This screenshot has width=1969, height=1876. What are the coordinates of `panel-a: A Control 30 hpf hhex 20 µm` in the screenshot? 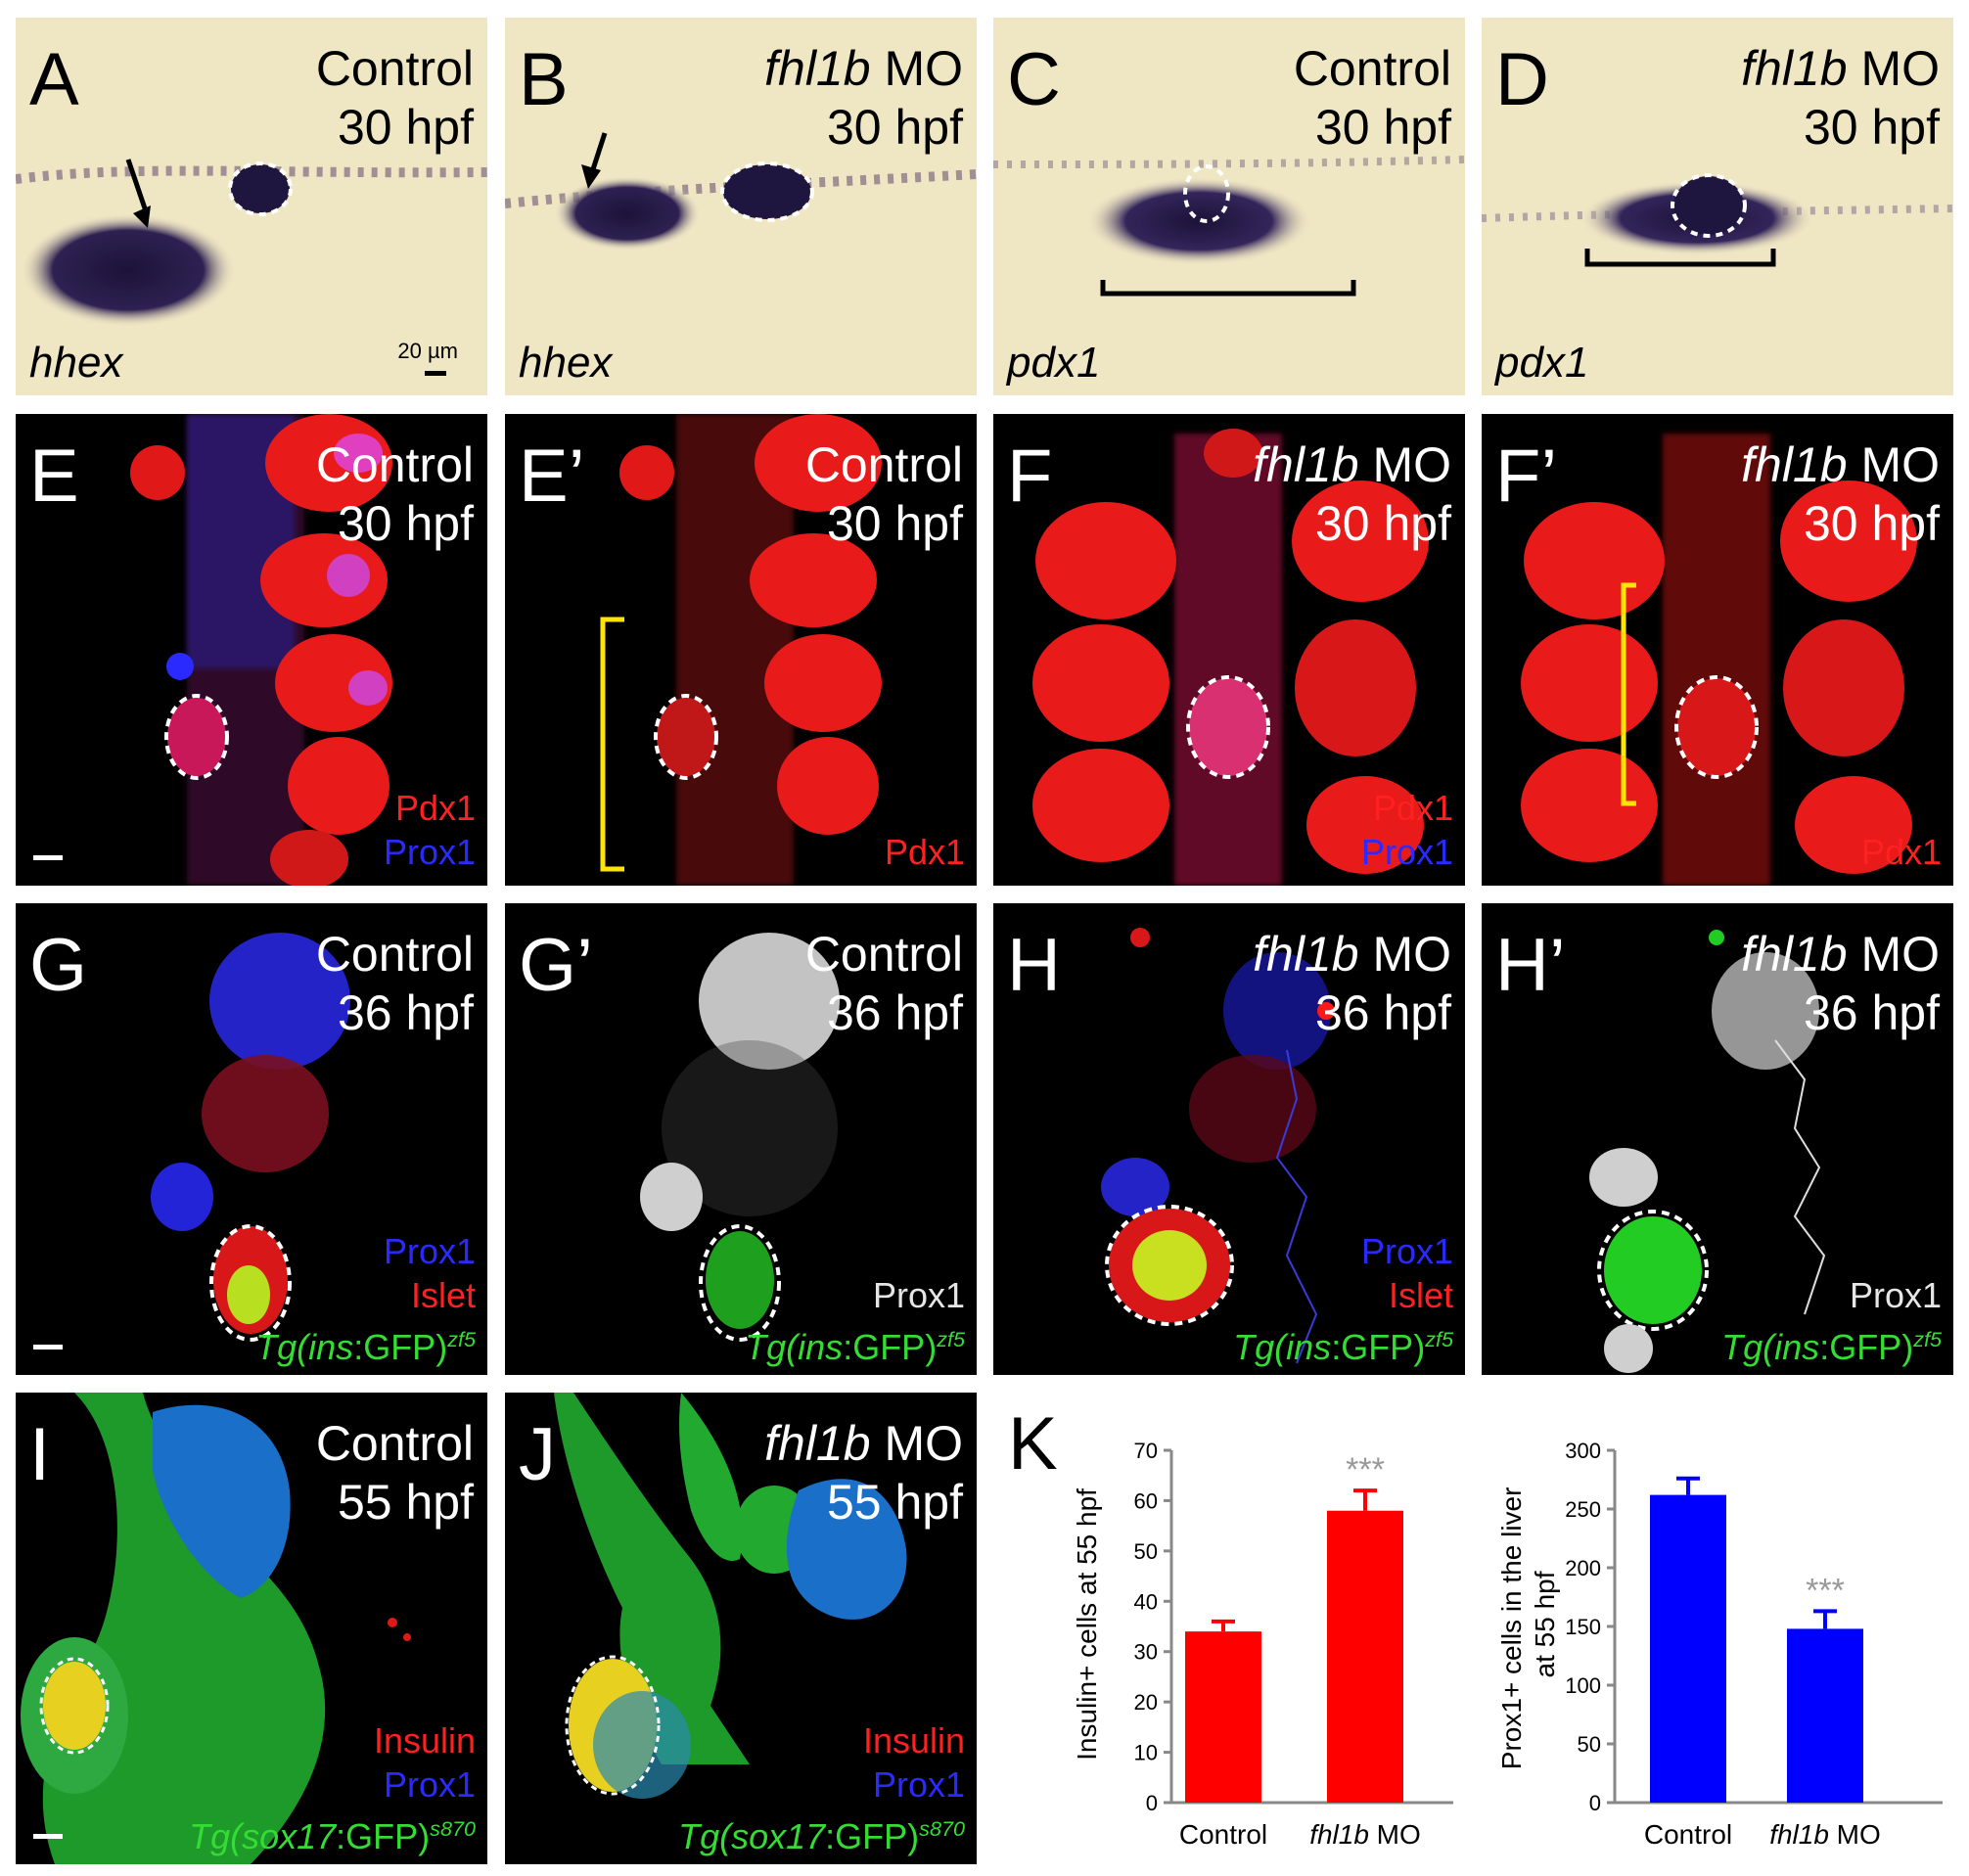 It's located at (251, 206).